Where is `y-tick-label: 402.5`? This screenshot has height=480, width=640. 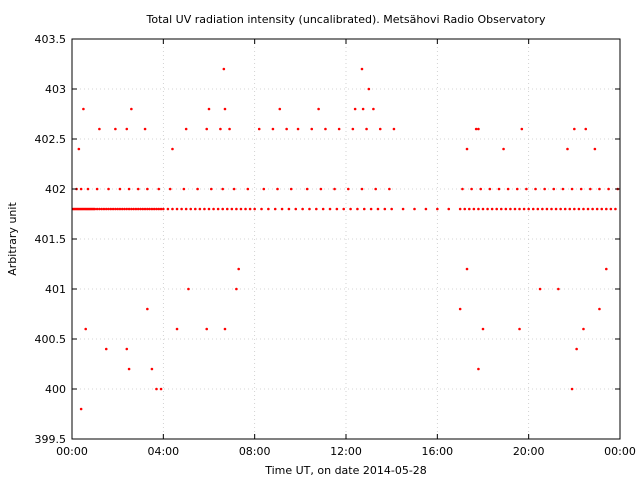
y-tick-label: 402.5 is located at coordinates (51, 139).